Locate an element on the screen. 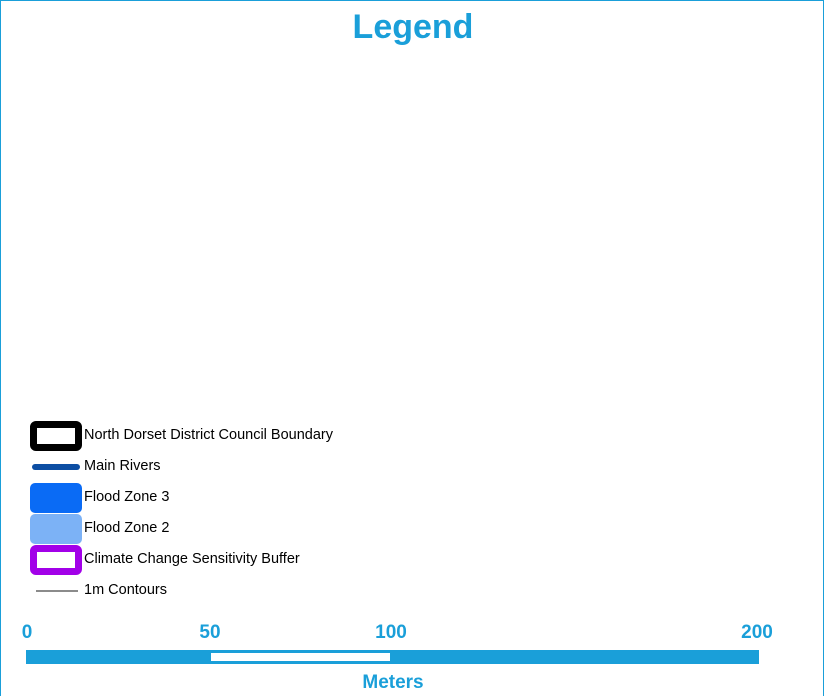  legend-item-flood-zone-3: Flood Zone 3 is located at coordinates (280, 498).